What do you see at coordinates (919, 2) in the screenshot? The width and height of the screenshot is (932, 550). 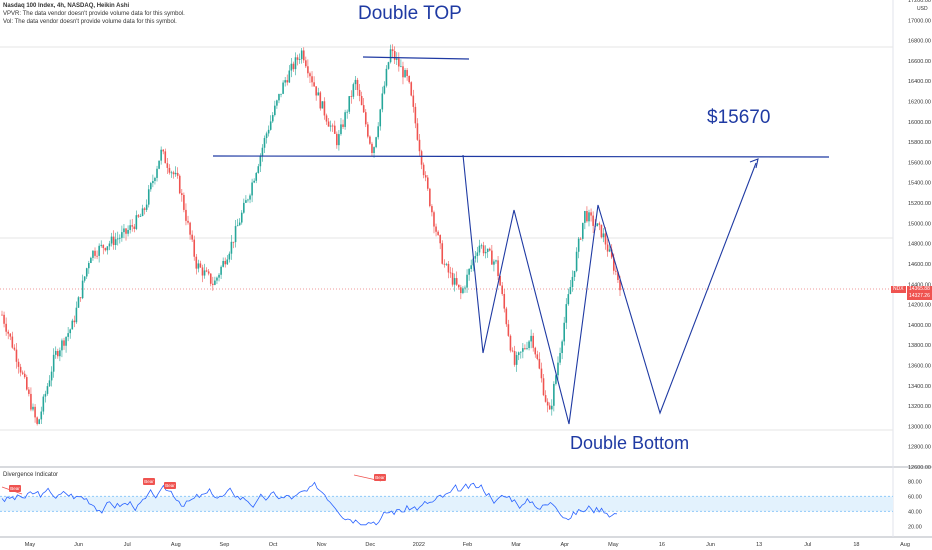 I see `price-tick-label: 17200.00` at bounding box center [919, 2].